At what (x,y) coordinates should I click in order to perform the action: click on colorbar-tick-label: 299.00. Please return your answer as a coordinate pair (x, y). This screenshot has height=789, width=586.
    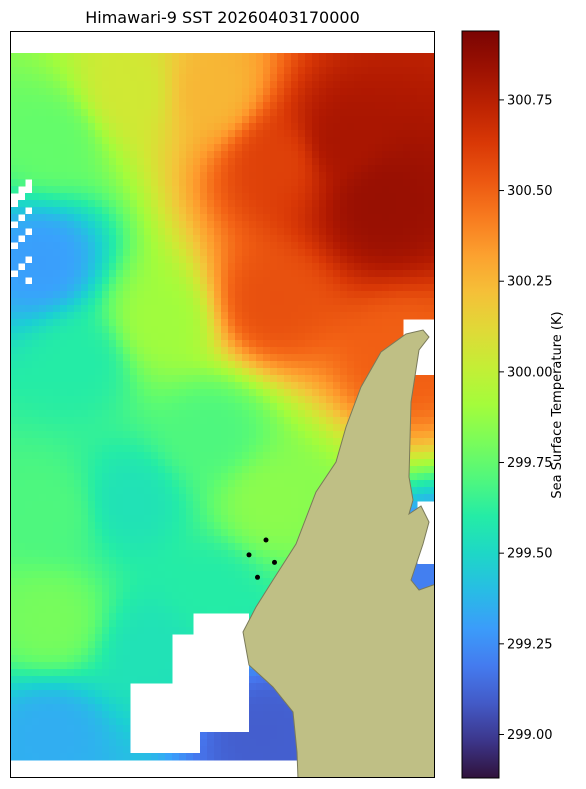
    Looking at the image, I should click on (530, 735).